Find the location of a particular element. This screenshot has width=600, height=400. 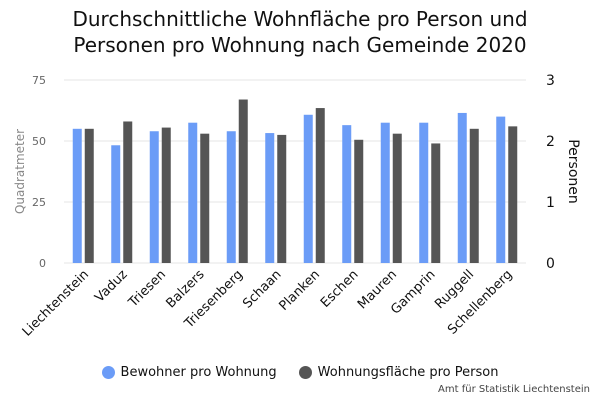

y-left-tick-label: 75 is located at coordinates (39, 80).